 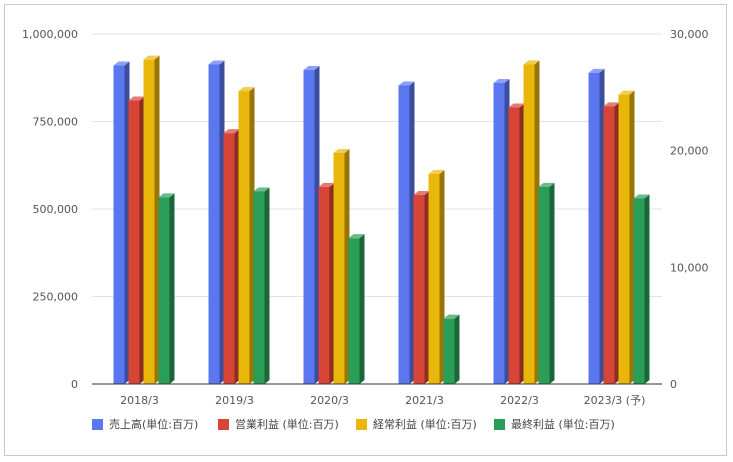 I want to click on y-right-tick-label: 30,000, so click(x=689, y=34).